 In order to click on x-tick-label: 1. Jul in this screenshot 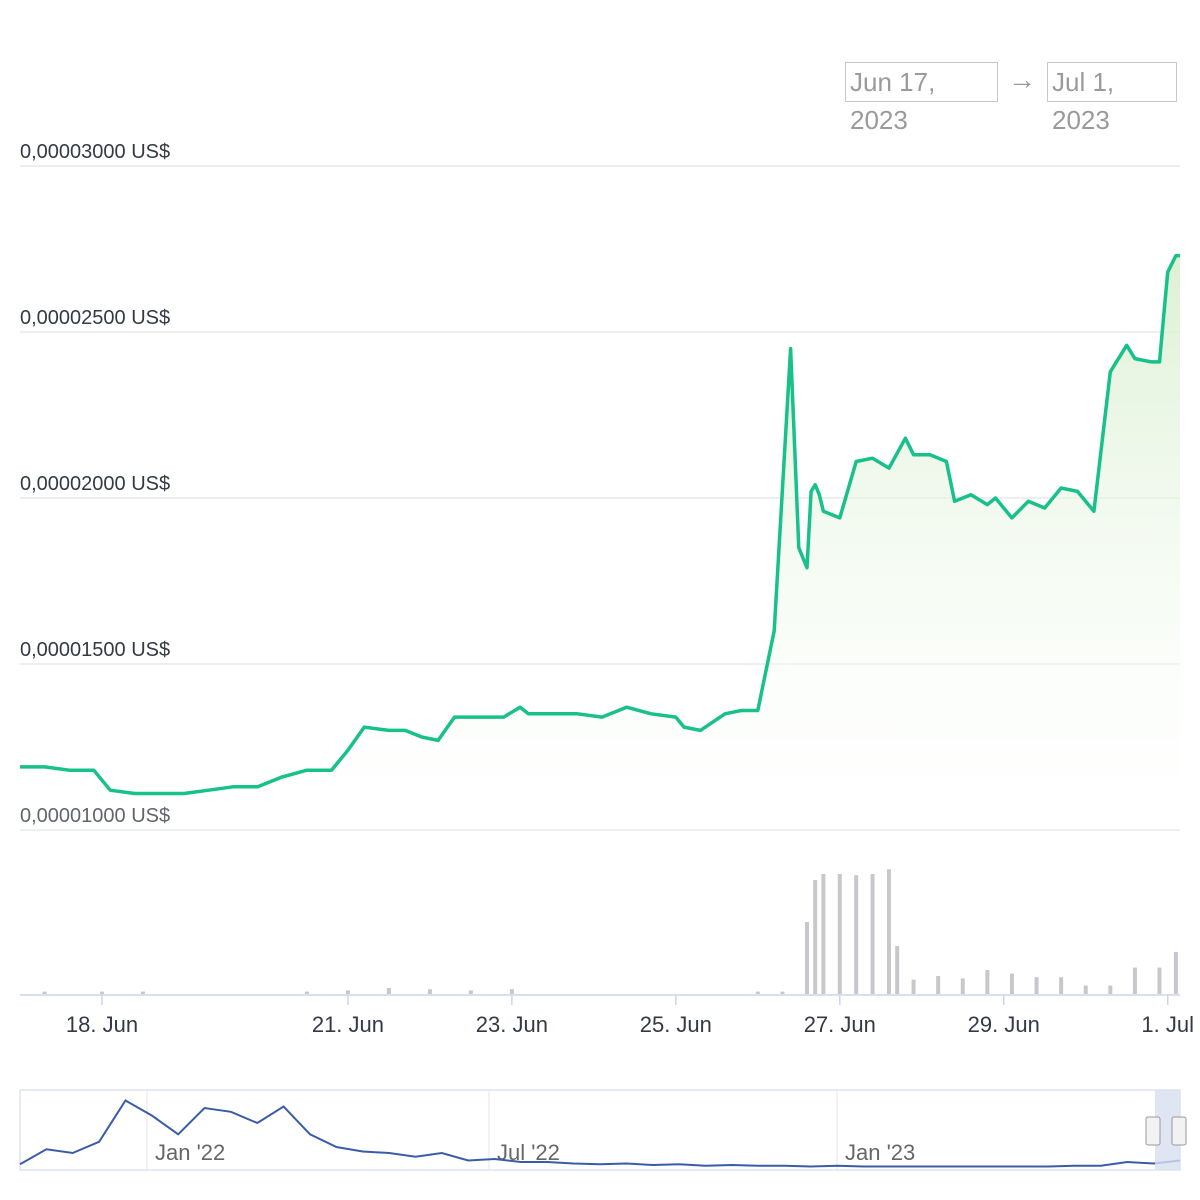, I will do `click(1167, 1024)`.